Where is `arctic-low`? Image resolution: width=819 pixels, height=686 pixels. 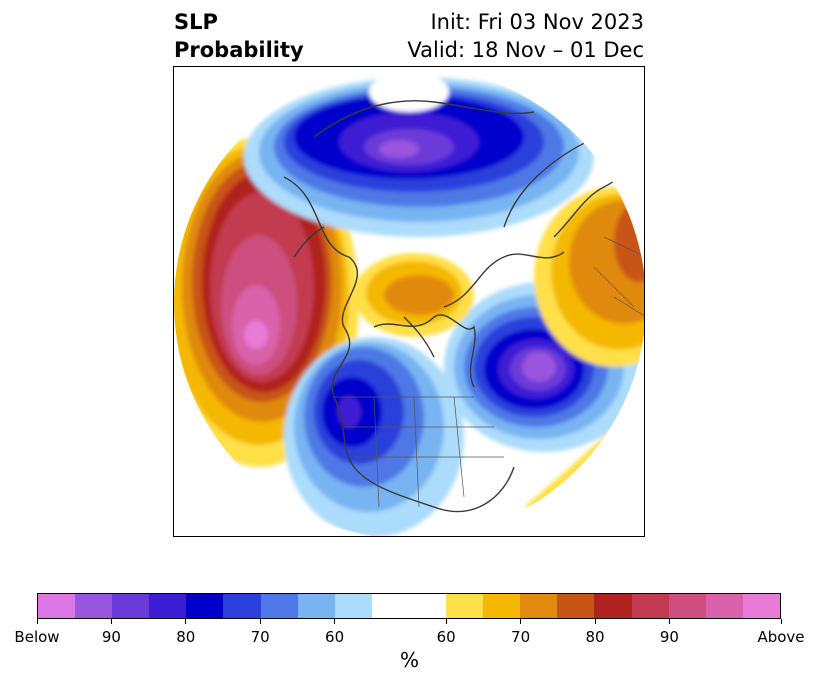
arctic-low is located at coordinates (419, 154).